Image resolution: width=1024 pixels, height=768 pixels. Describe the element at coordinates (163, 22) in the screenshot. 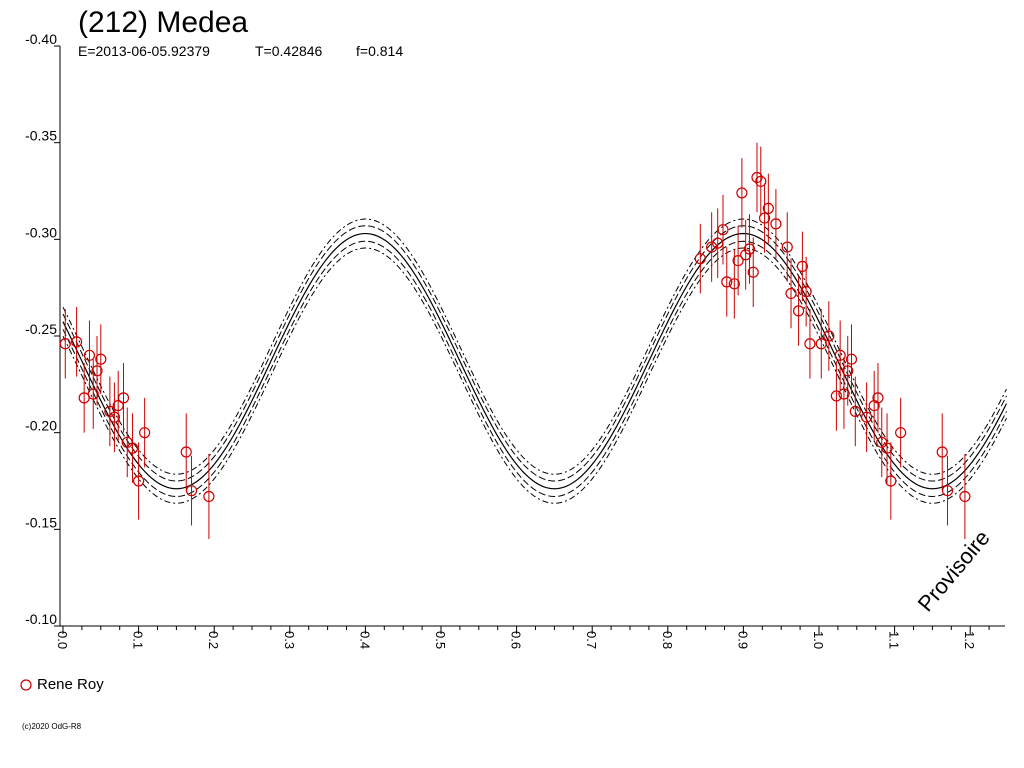

I see `chart-title: (212) Medea` at that location.